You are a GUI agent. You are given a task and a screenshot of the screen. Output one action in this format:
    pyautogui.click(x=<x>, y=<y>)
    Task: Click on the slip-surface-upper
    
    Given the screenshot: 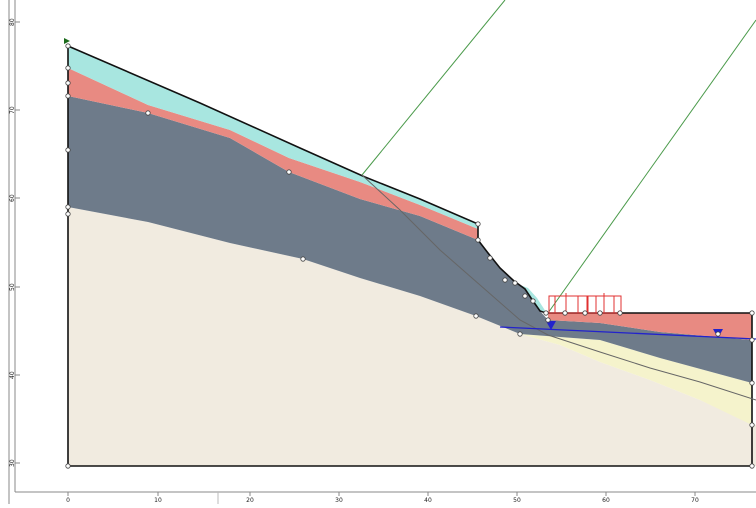 What is the action you would take?
    pyautogui.click(x=433, y=88)
    